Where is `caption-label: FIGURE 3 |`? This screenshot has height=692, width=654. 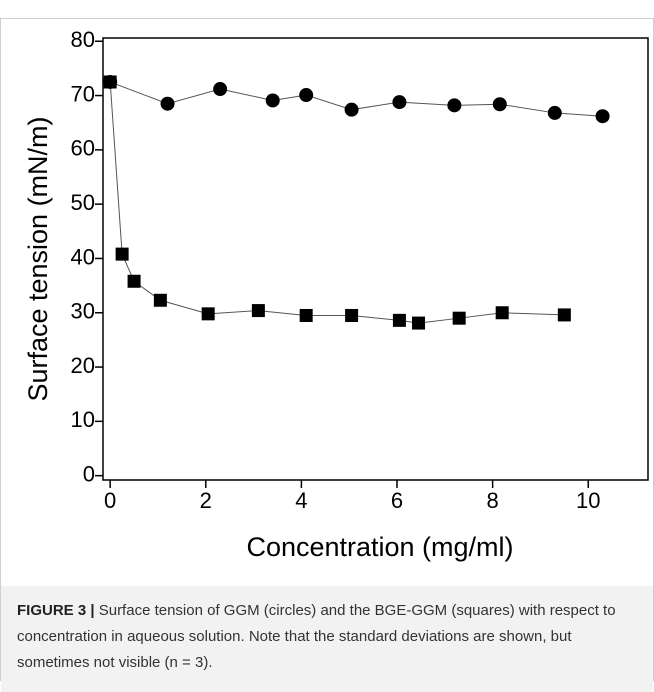 caption-label: FIGURE 3 | is located at coordinates (56, 610).